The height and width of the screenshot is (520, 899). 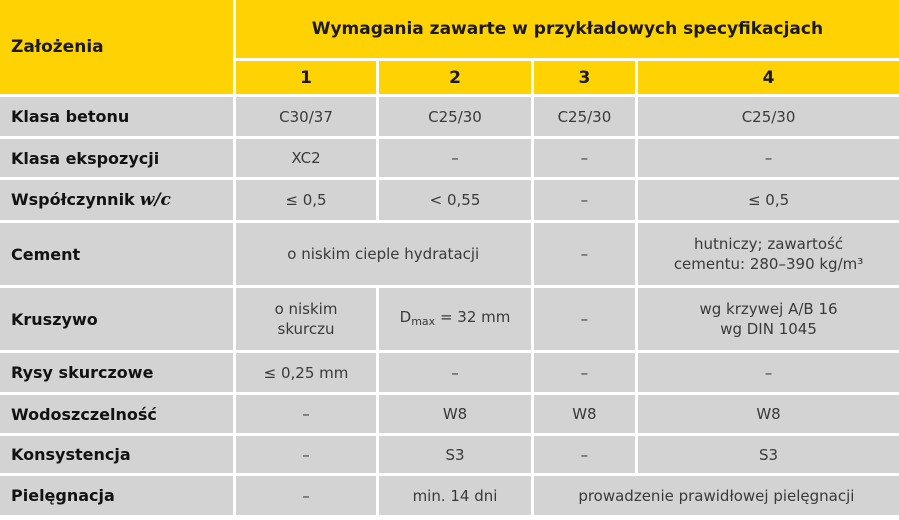 I want to click on cell-line: skurczu, so click(x=306, y=329).